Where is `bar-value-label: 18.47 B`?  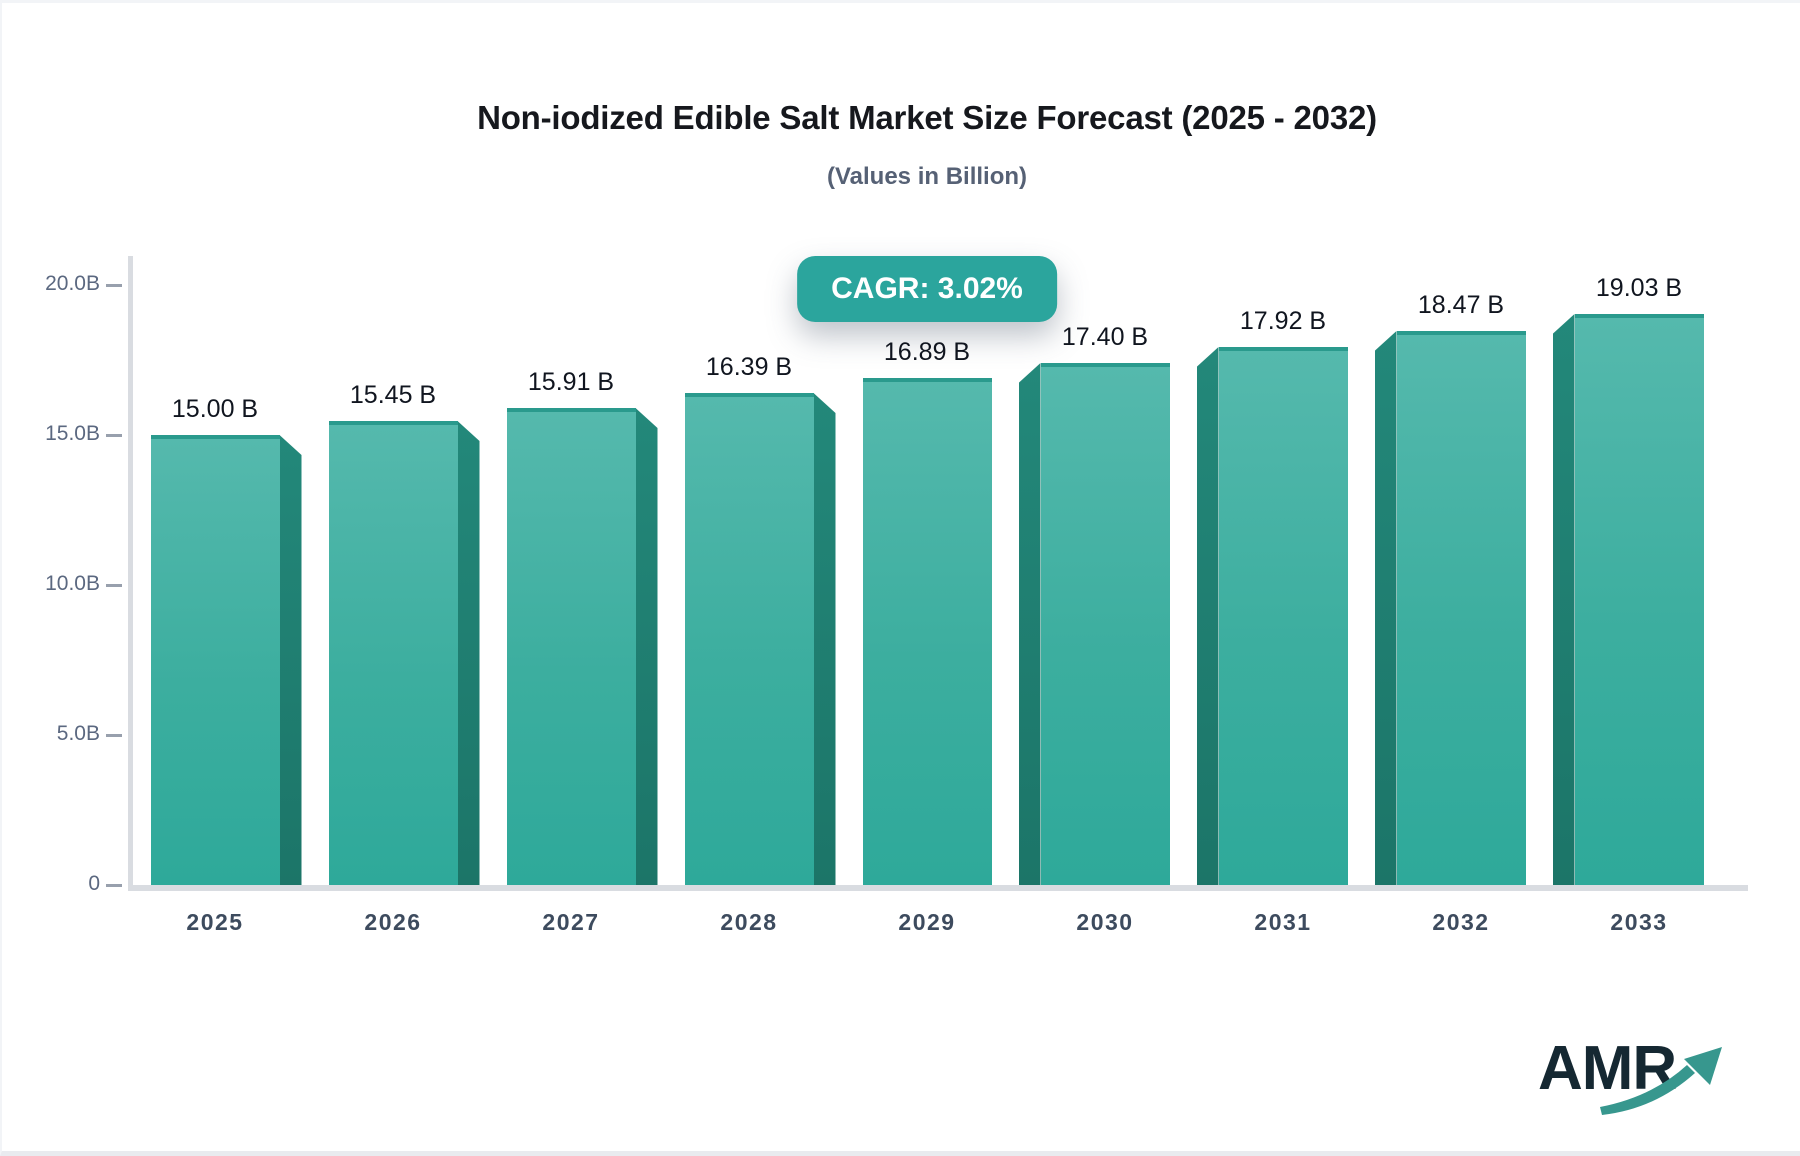 bar-value-label: 18.47 B is located at coordinates (1461, 305).